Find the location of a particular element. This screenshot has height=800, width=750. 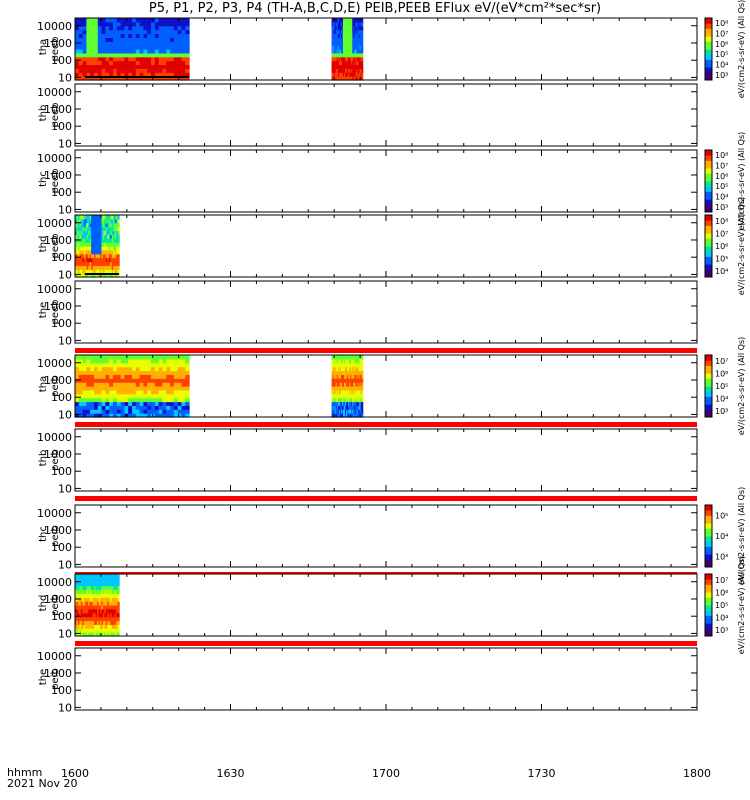

colorbar-cell is located at coordinates (708, 548).